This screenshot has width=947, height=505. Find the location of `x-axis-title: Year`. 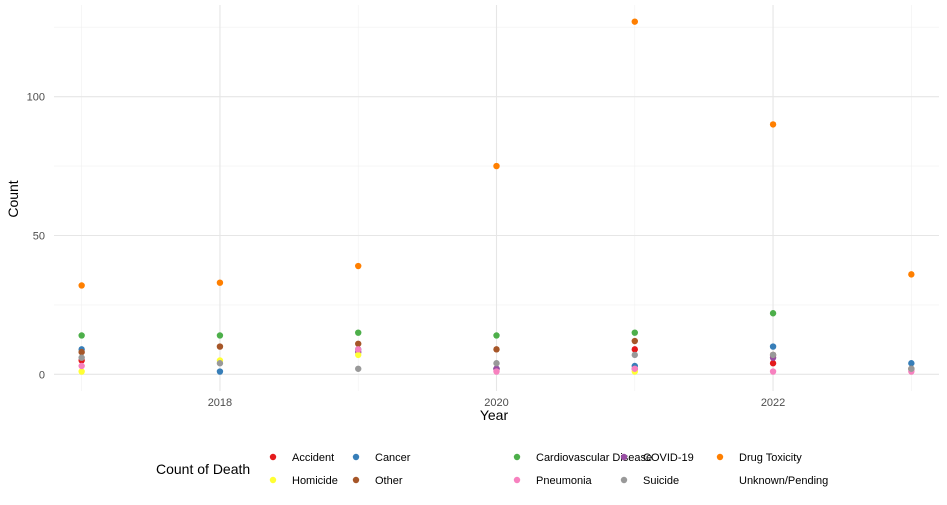

x-axis-title: Year is located at coordinates (494, 415).